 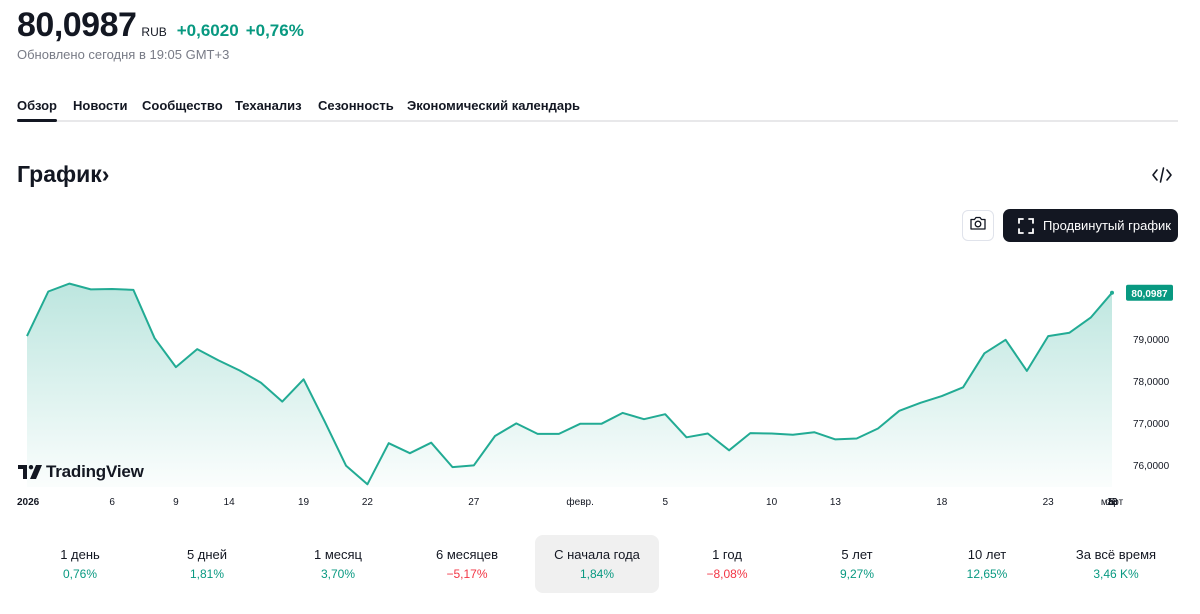 What do you see at coordinates (105, 174) in the screenshot?
I see `chevron-right-icon: ›` at bounding box center [105, 174].